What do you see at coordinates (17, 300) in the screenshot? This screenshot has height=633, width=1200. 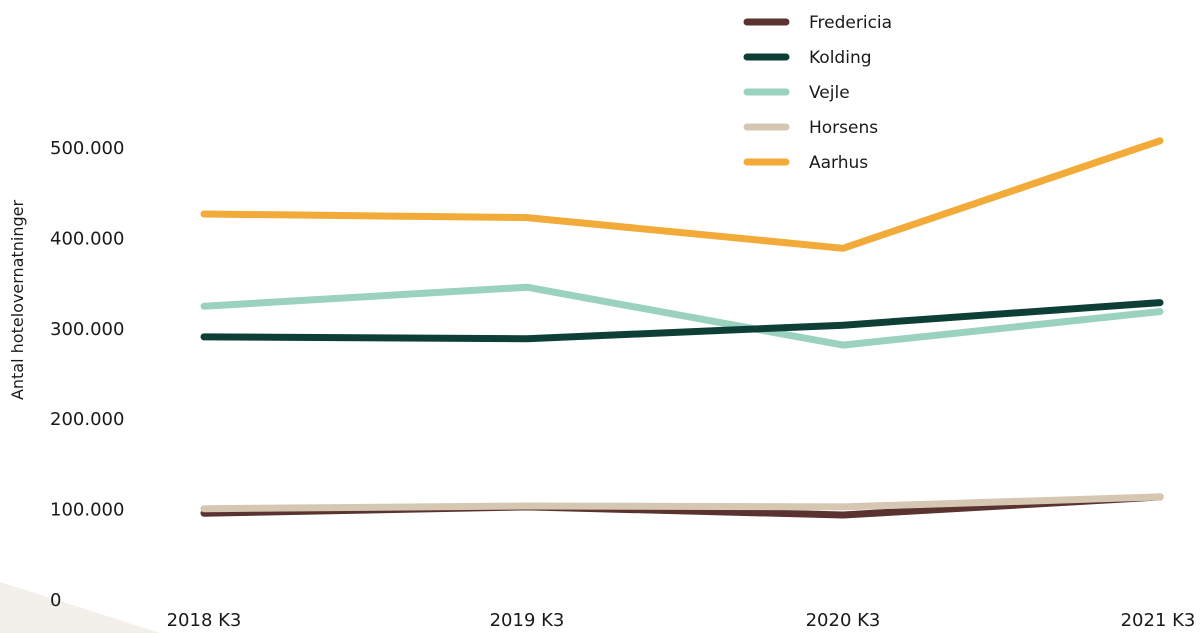 I see `y-axis-title: Antal hotelovernatninger` at bounding box center [17, 300].